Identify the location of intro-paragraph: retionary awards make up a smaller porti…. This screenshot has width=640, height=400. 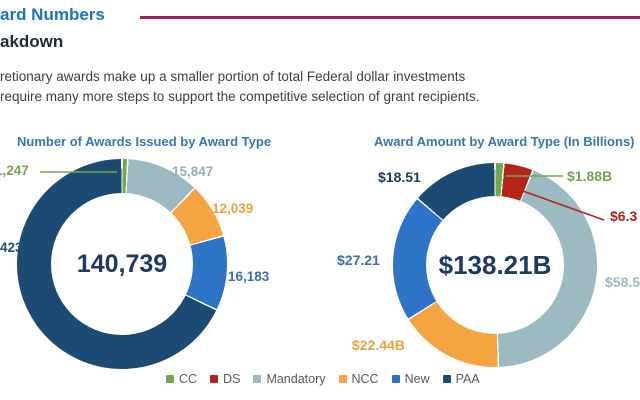
(240, 87).